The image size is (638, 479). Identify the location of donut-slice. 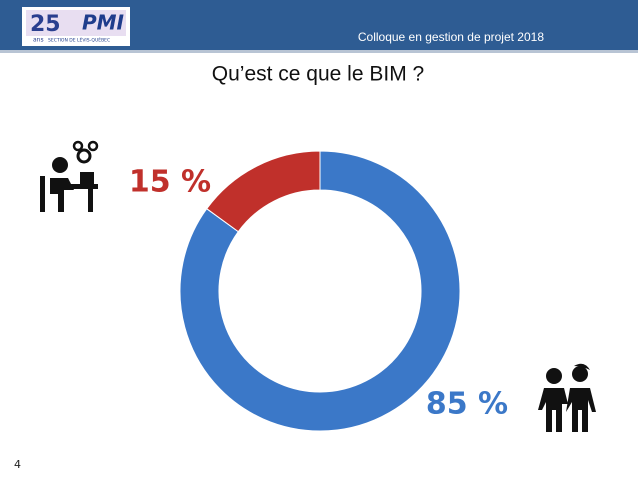
(263, 191).